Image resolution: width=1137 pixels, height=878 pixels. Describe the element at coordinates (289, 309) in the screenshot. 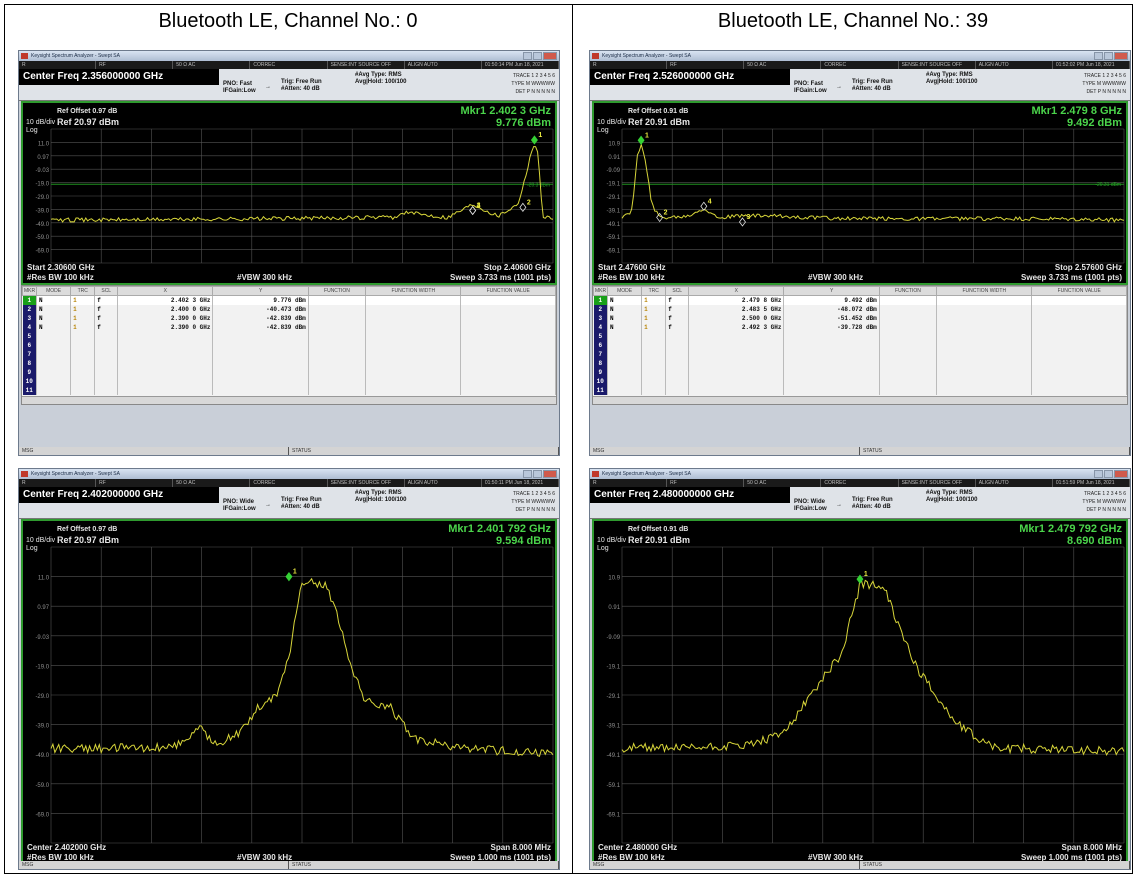

I see `marker-row: 2 N 1 f 2.400 0 GHz -40.473 dBm` at that location.